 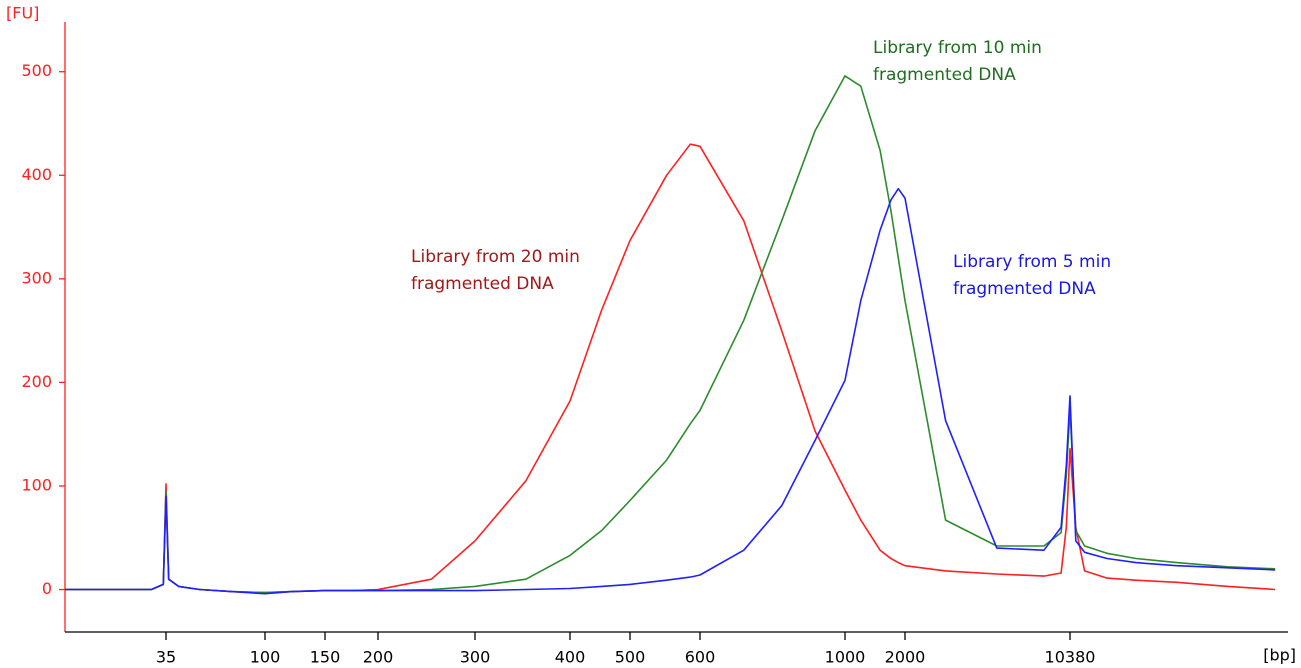 What do you see at coordinates (378, 657) in the screenshot?
I see `x-tick-label: 200` at bounding box center [378, 657].